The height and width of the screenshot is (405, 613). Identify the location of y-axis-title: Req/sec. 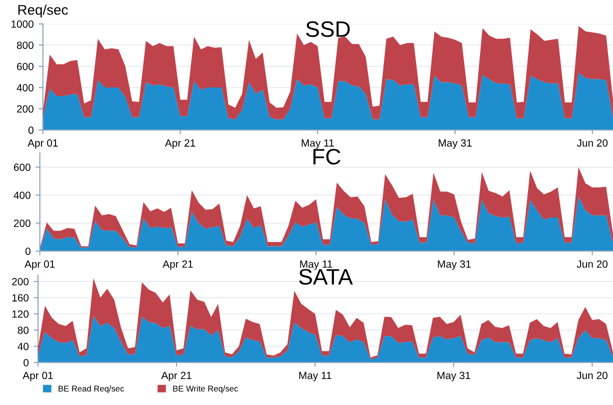
(43, 11).